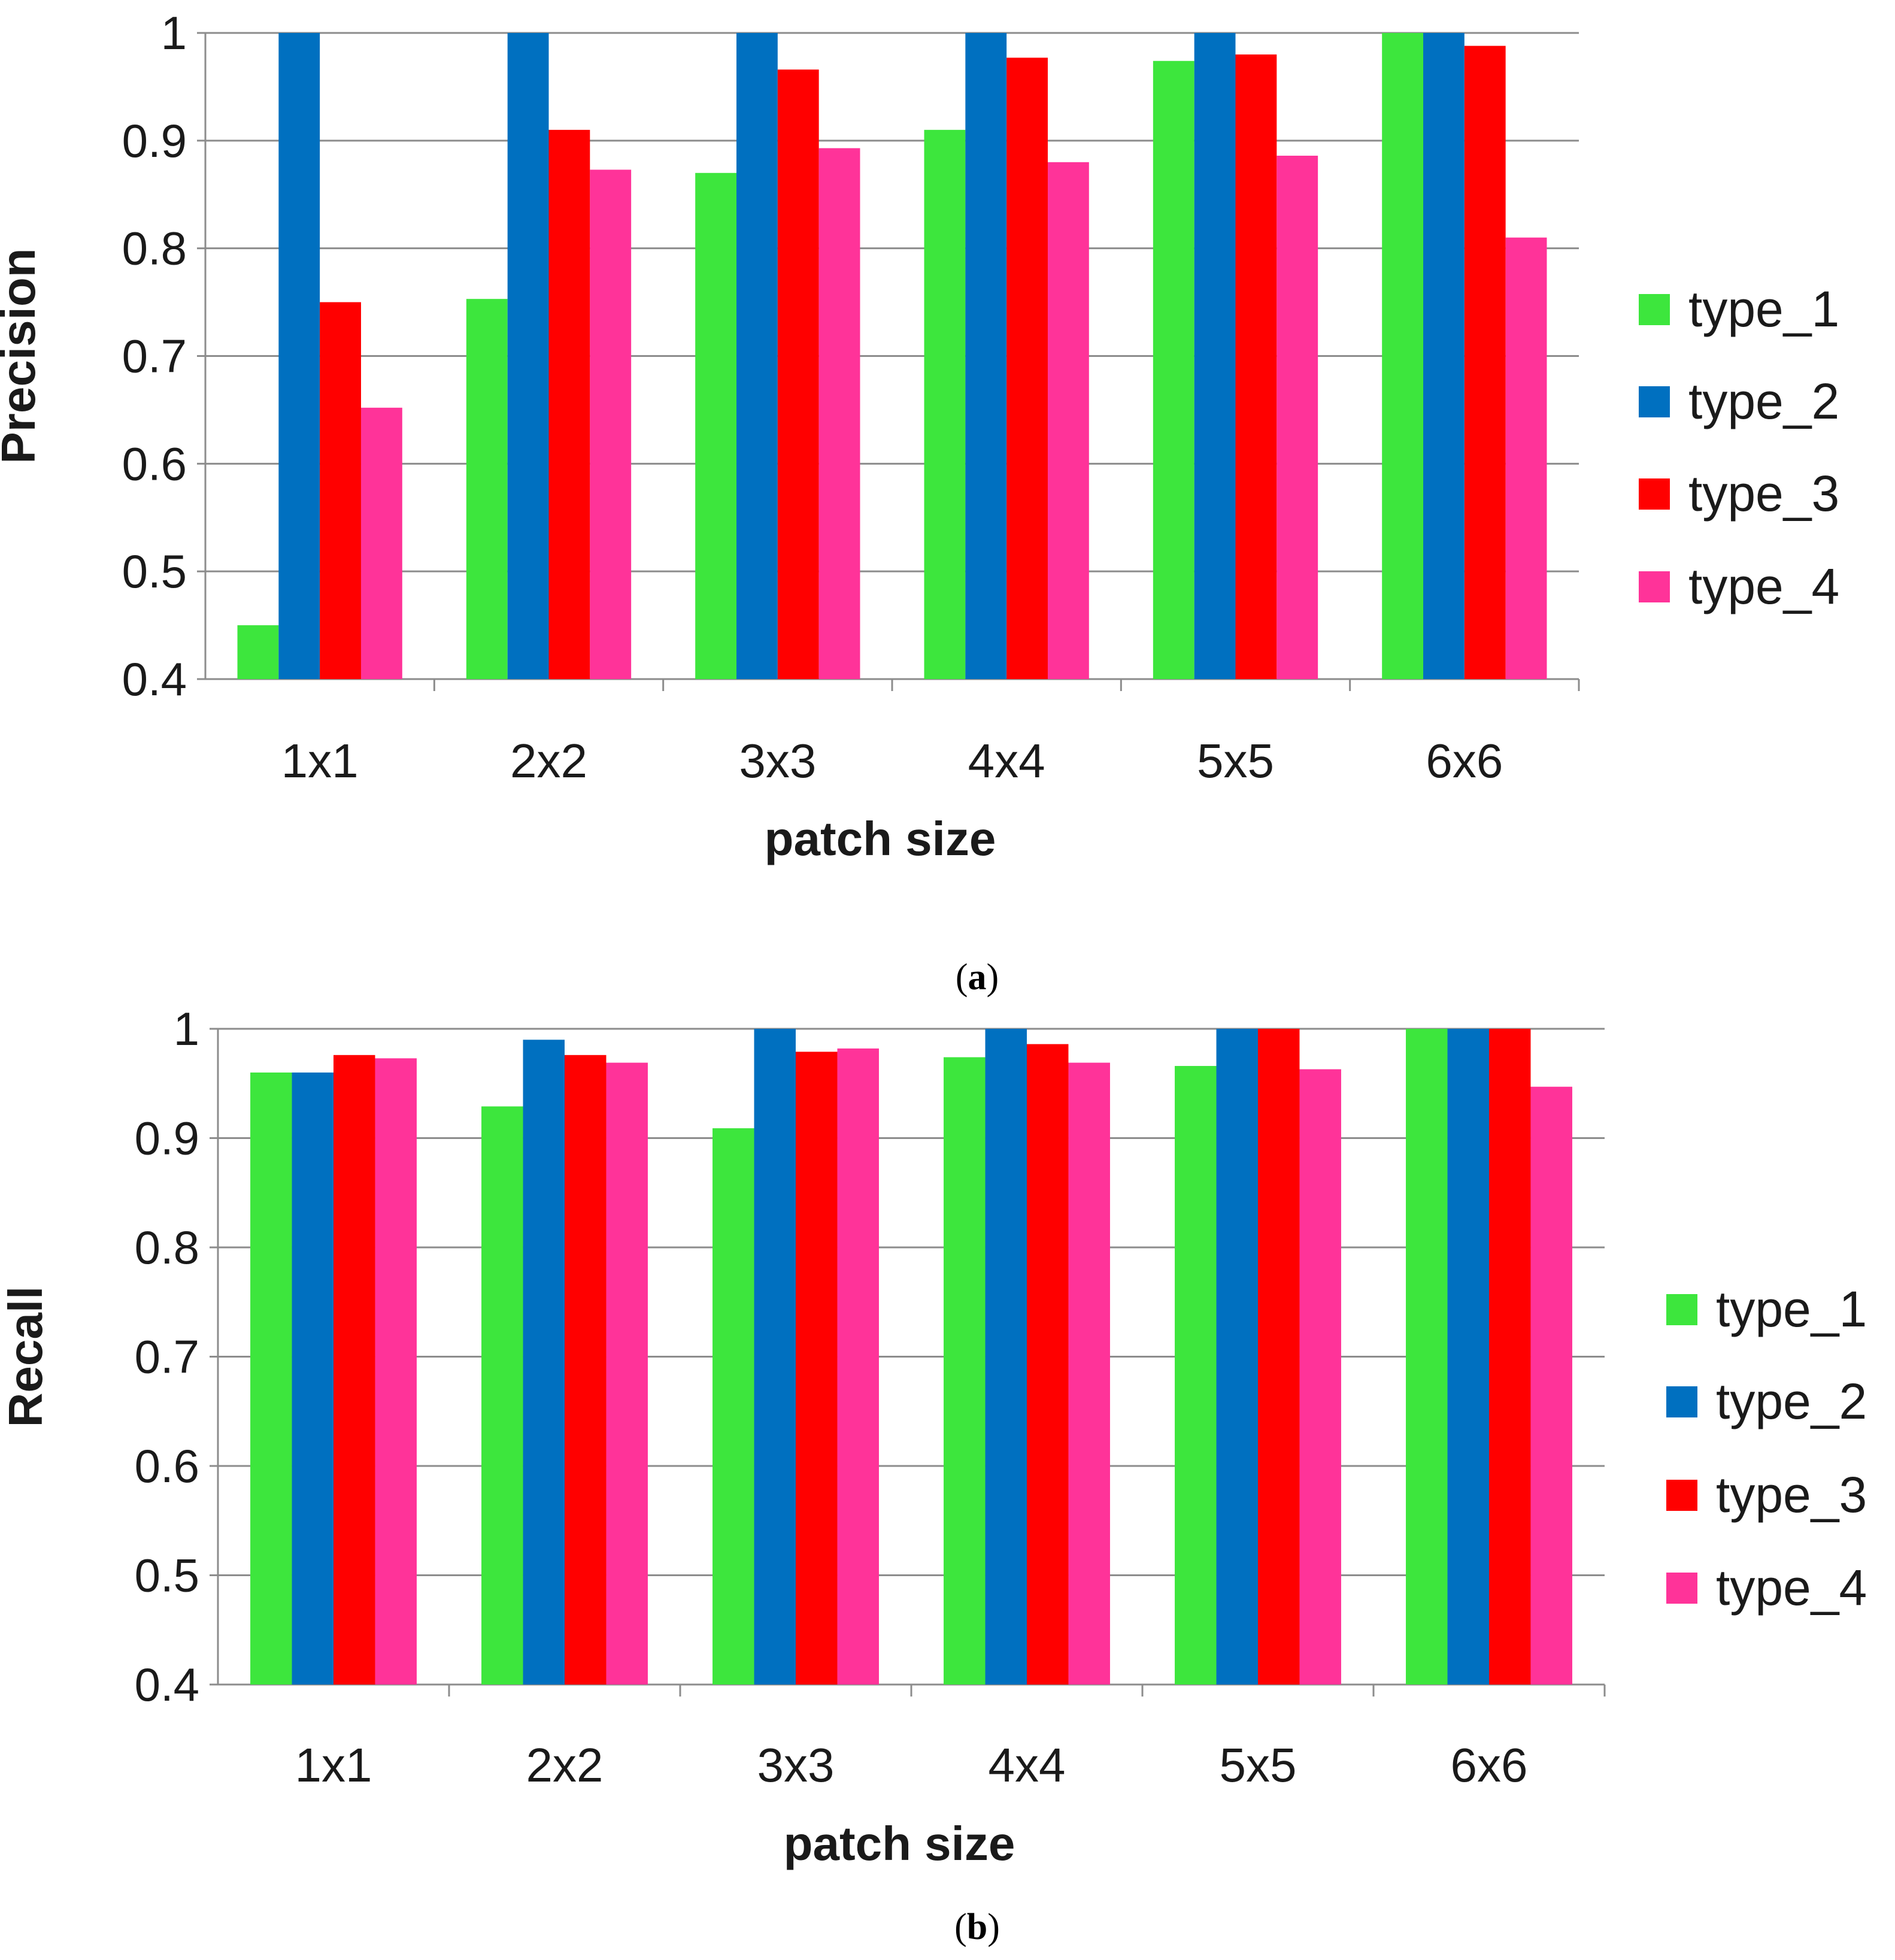 The height and width of the screenshot is (1960, 1895). I want to click on panel-caption: (b), so click(977, 1927).